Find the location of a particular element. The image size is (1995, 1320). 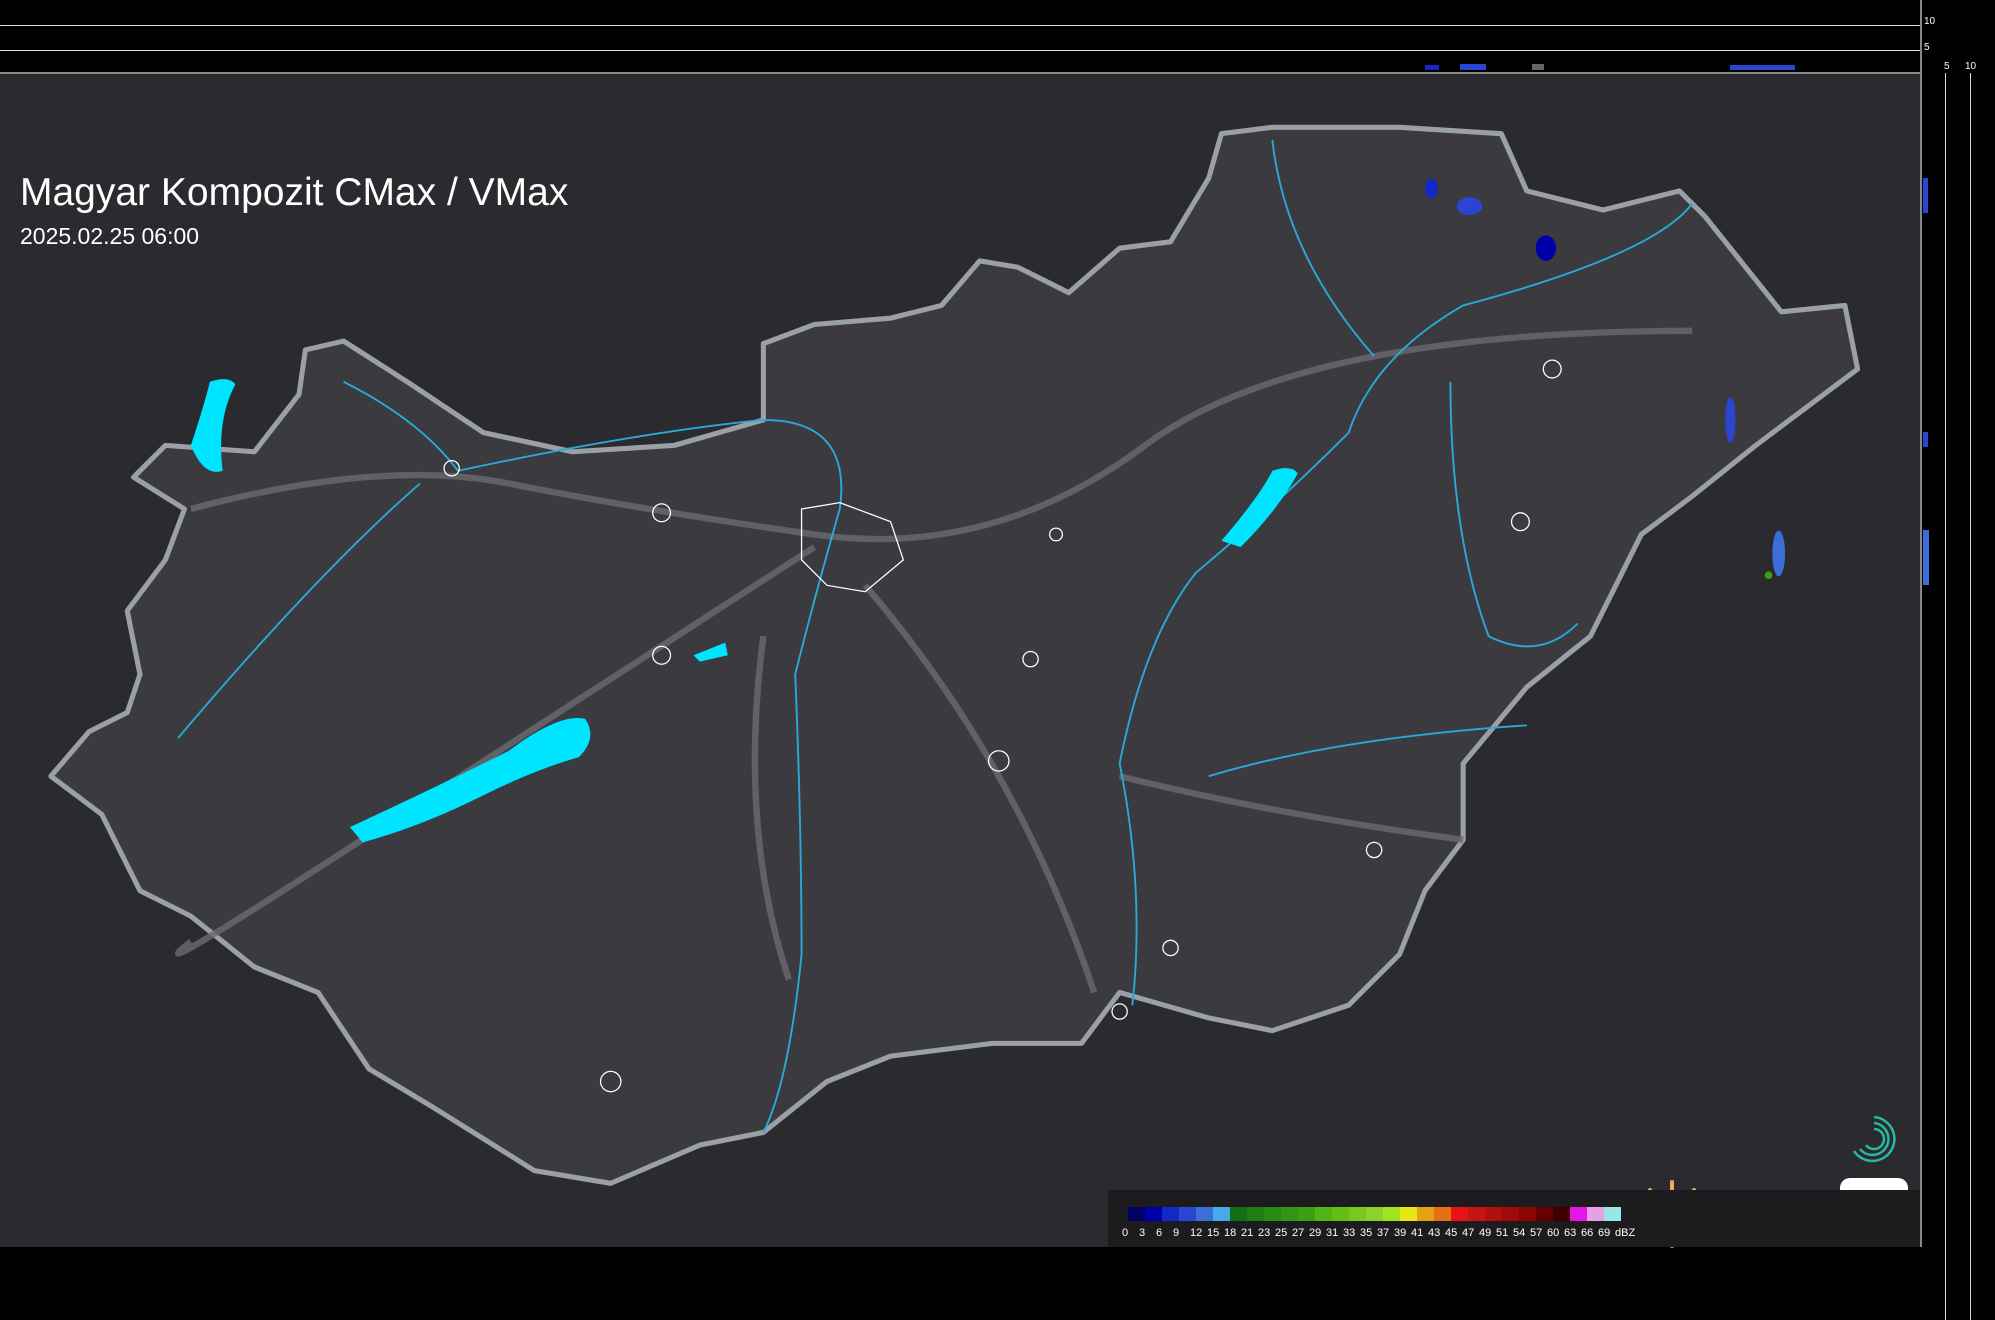

legend-label: 12 is located at coordinates (1196, 1233).